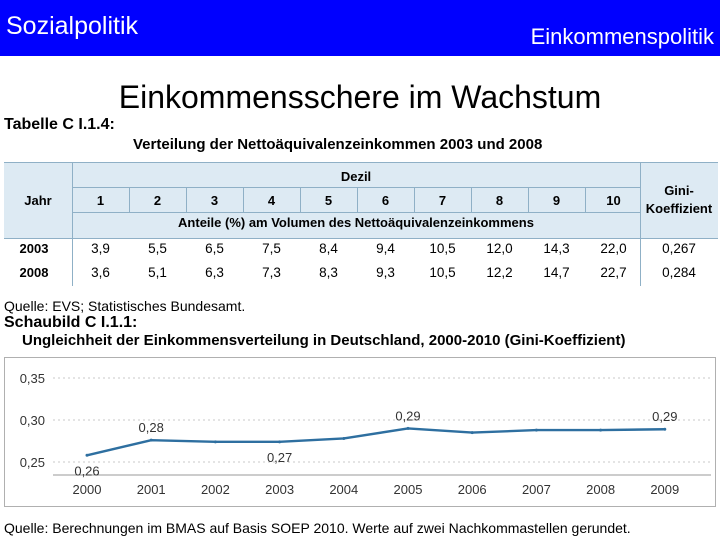 The image size is (720, 540). Describe the element at coordinates (279, 489) in the screenshot. I see `x-tick-label: 2003` at that location.